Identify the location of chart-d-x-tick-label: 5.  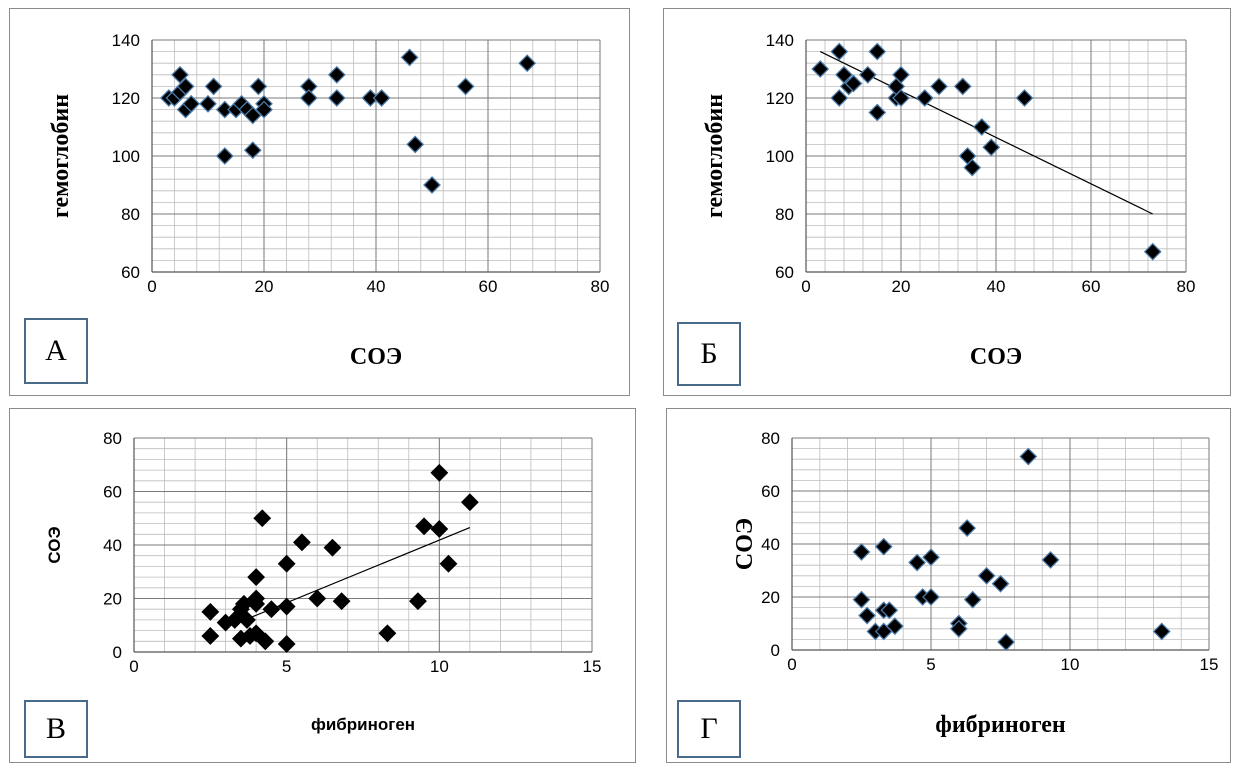
(930, 664).